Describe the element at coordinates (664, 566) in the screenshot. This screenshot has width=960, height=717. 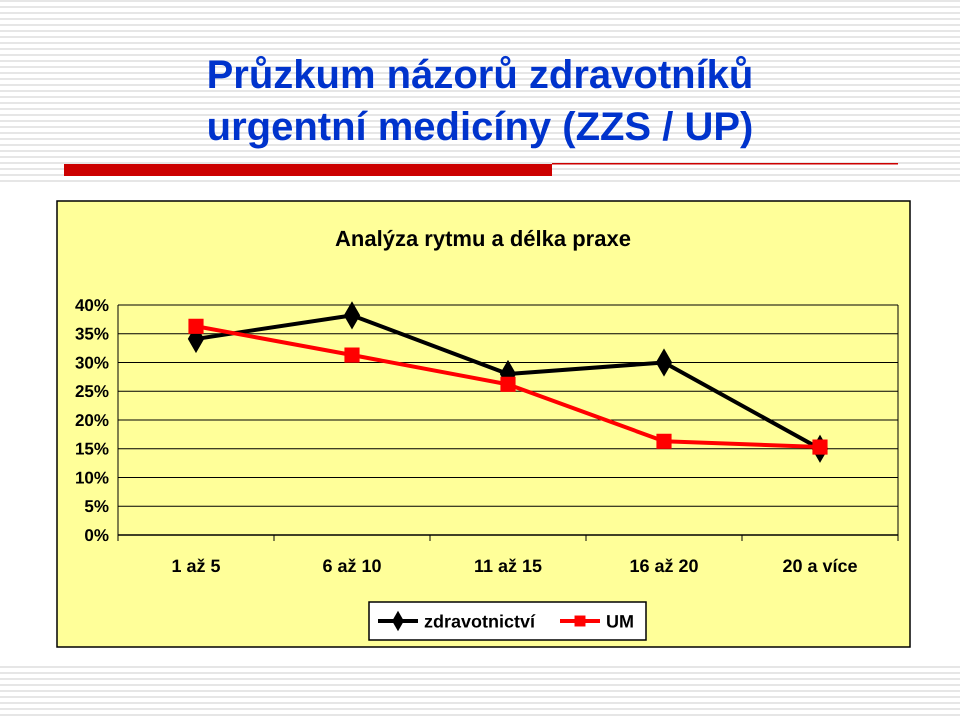
I see `x-tick-label: 16 až 20` at that location.